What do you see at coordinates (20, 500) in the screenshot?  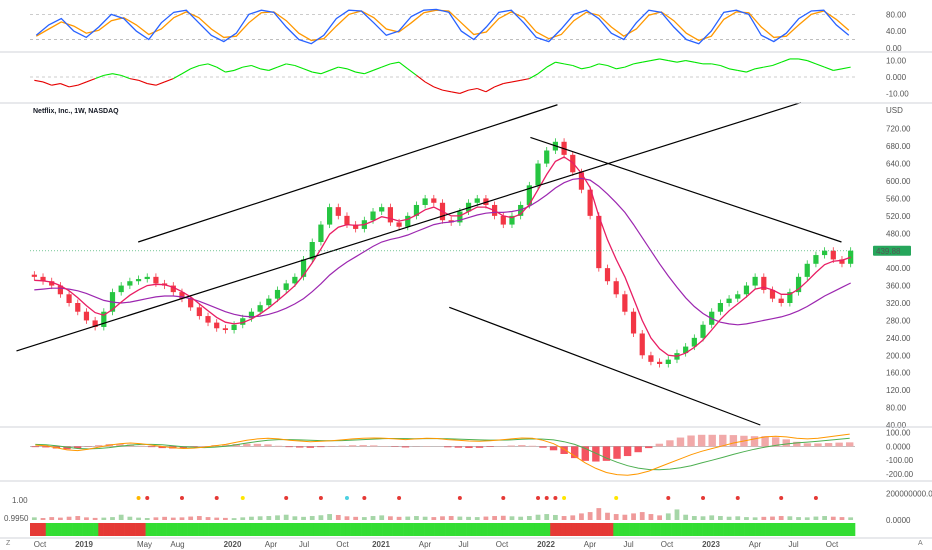 I see `signal-tick-label: 1.00` at bounding box center [20, 500].